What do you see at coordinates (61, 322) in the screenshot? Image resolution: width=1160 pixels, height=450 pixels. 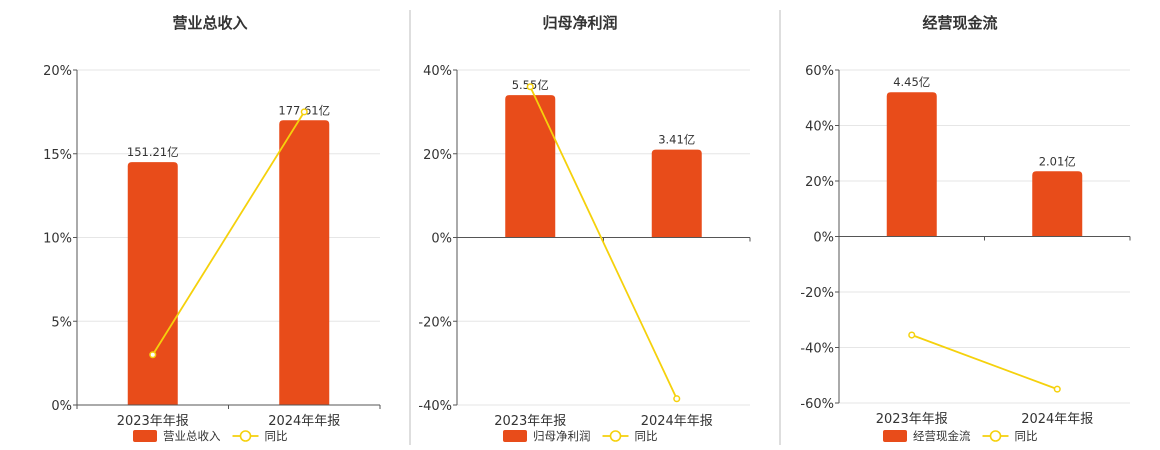 I see `y-tick-label: 5%` at bounding box center [61, 322].